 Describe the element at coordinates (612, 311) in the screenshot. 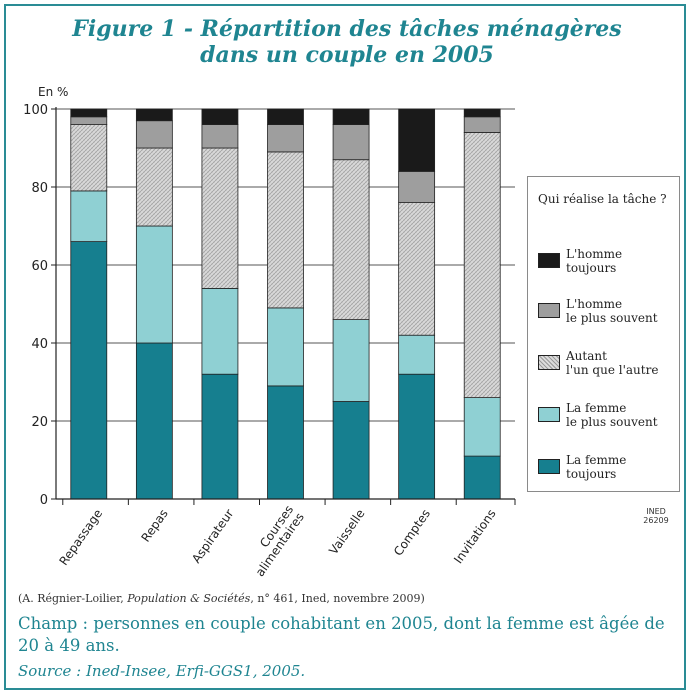

I see `legend-label: L'homme le plus souvent` at that location.